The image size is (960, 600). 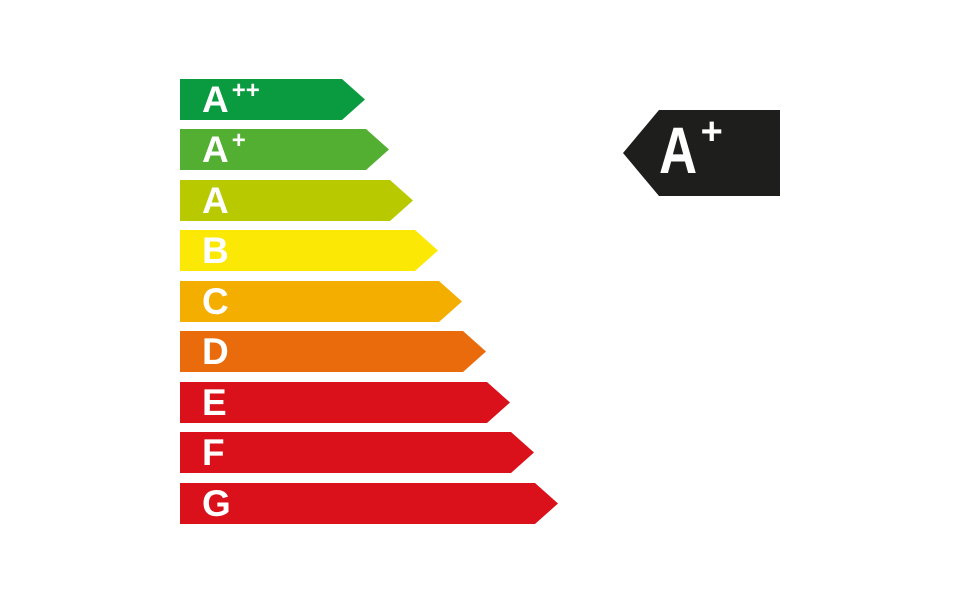 I want to click on rating-bar-label: D, so click(x=204, y=351).